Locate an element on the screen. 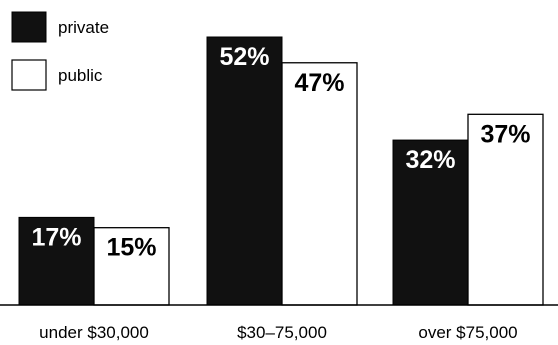  x-tick-labels: under $30,000 $30–75,000 over $75,000 is located at coordinates (278, 332).